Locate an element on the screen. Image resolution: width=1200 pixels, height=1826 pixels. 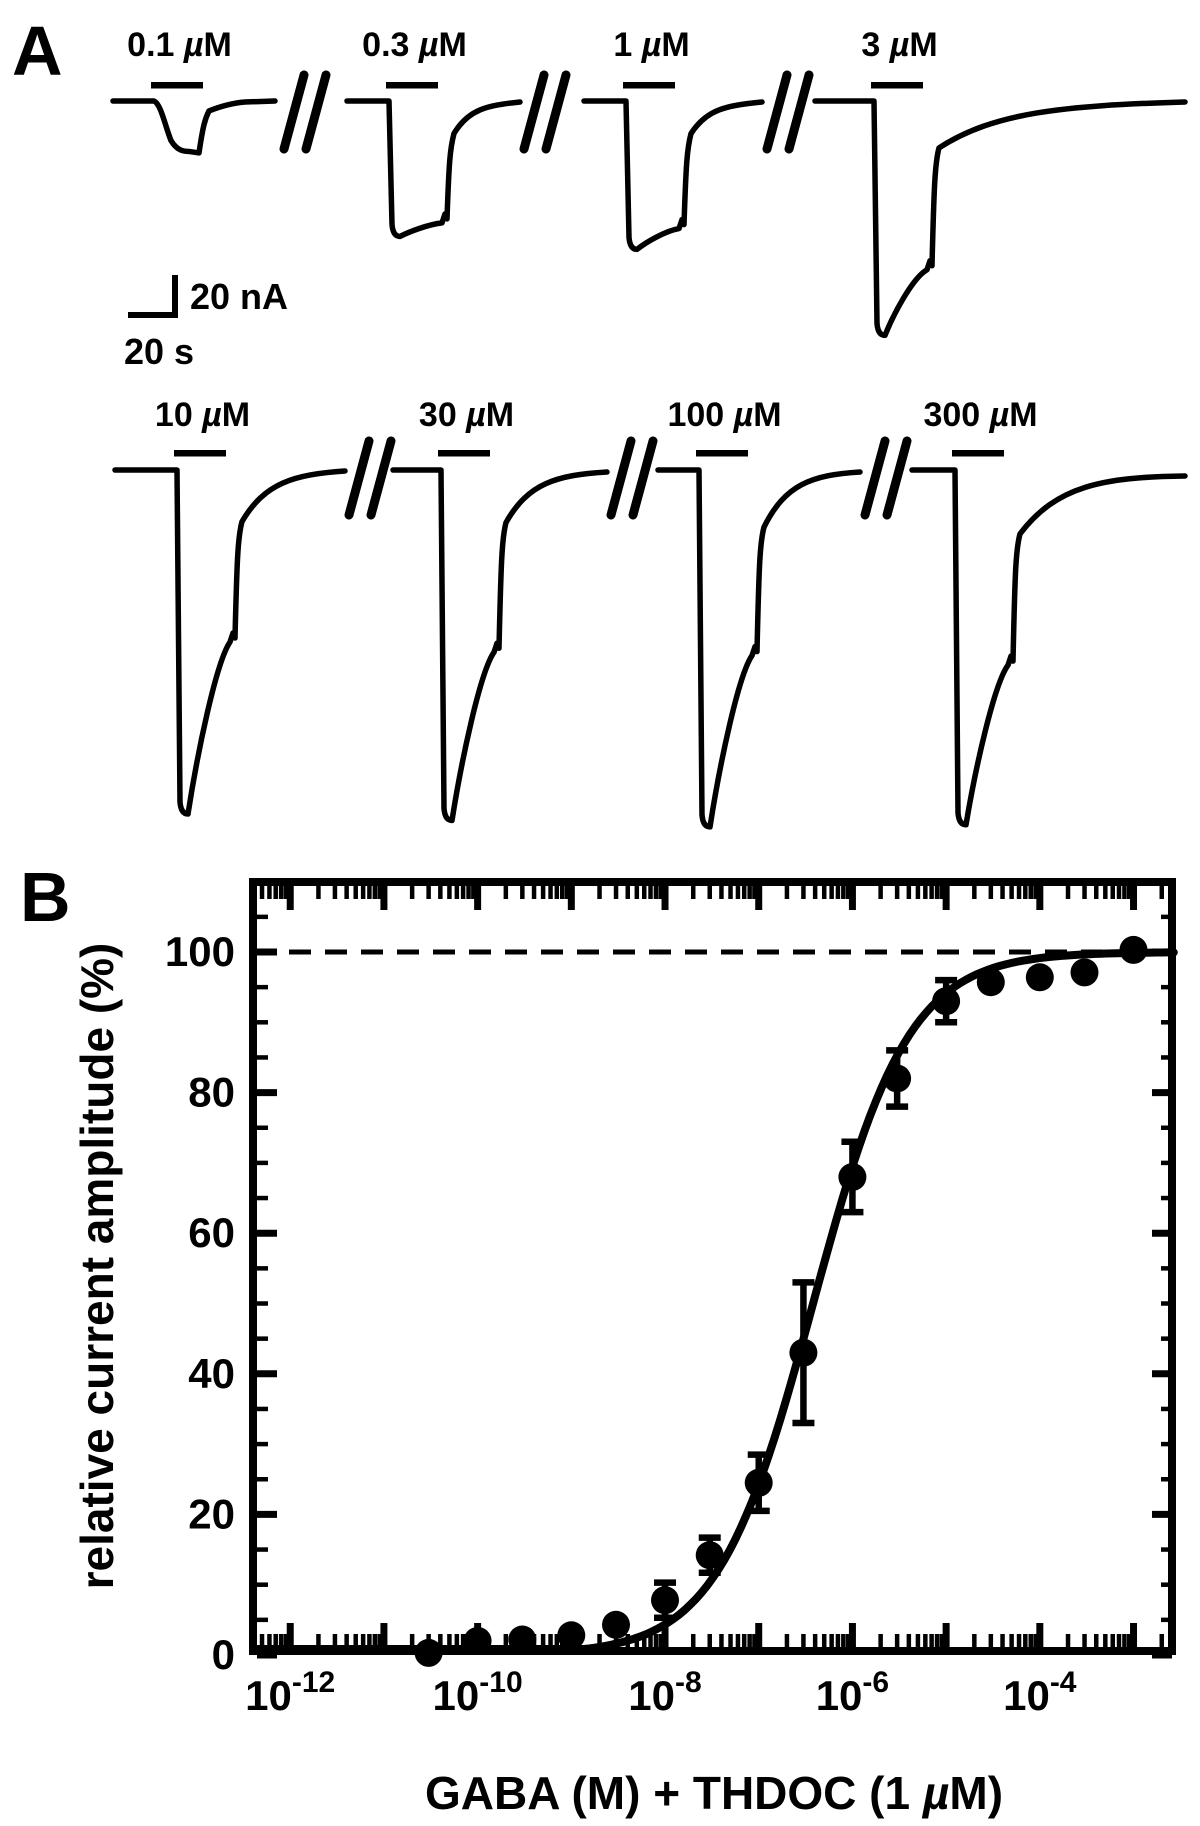
x-tick-label: 10⁻⁴ is located at coordinates (1040, 1692).